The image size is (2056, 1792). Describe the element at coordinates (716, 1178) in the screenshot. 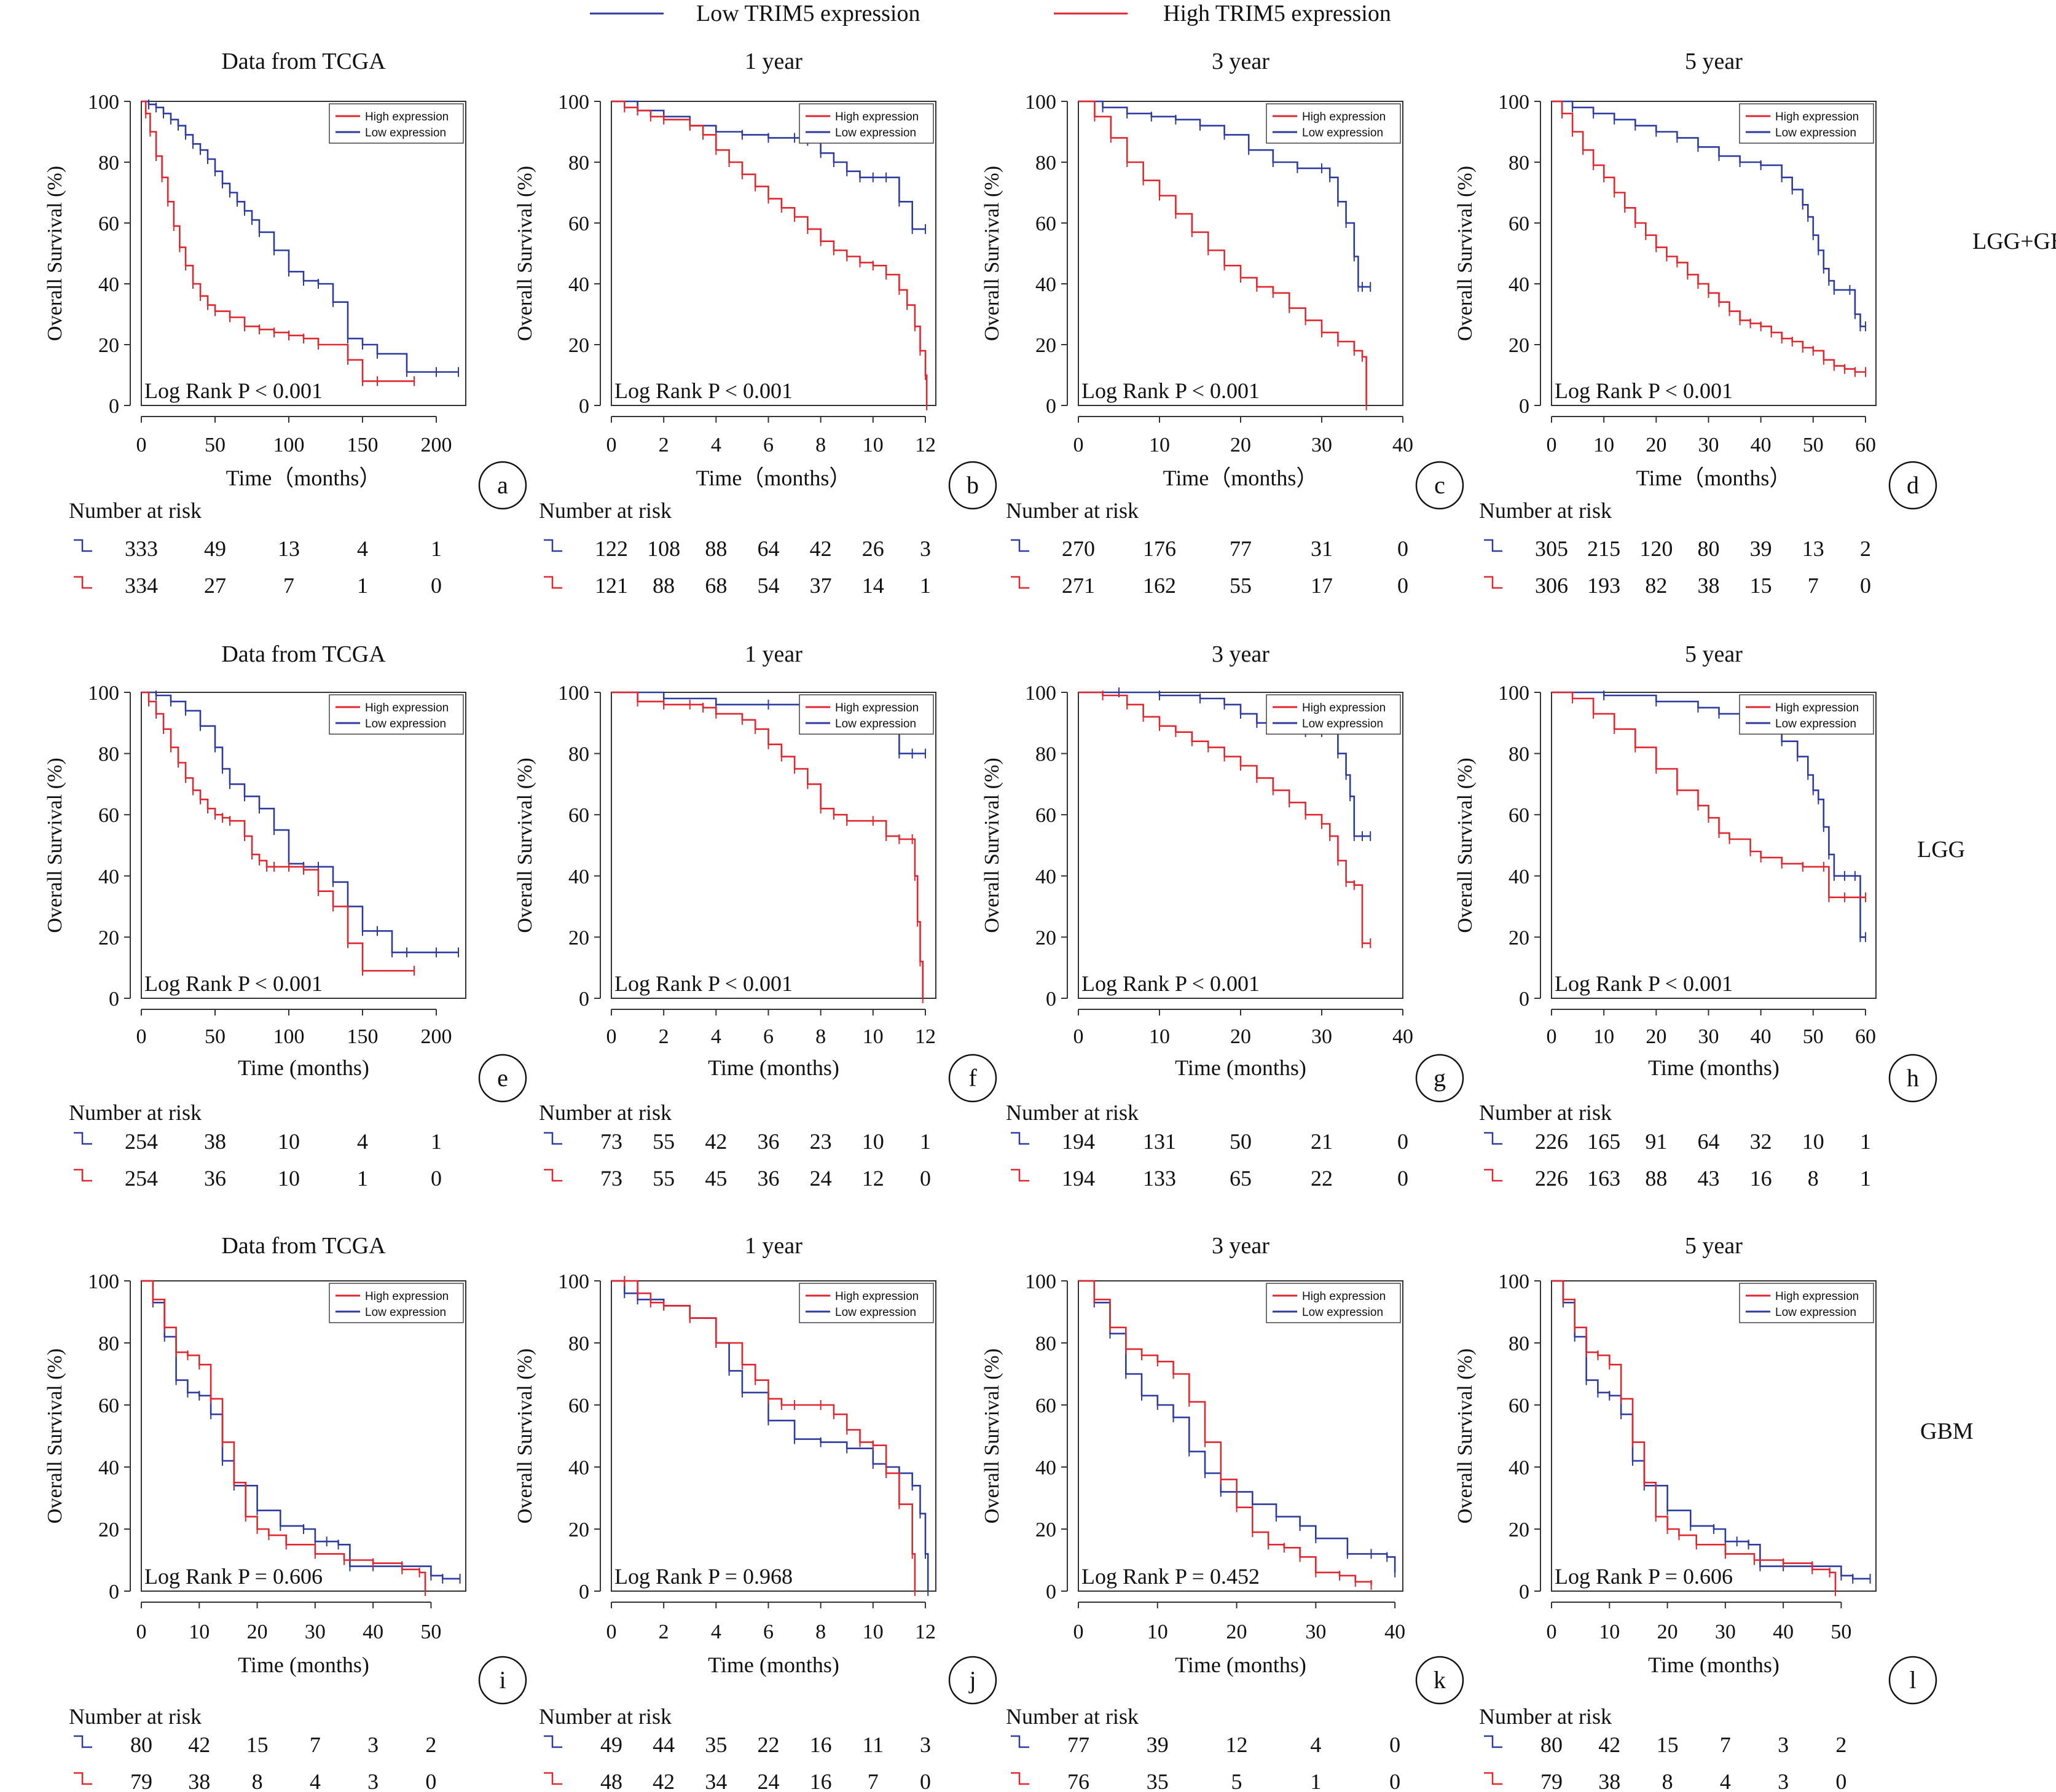

I see `risk-count-high: 45` at that location.